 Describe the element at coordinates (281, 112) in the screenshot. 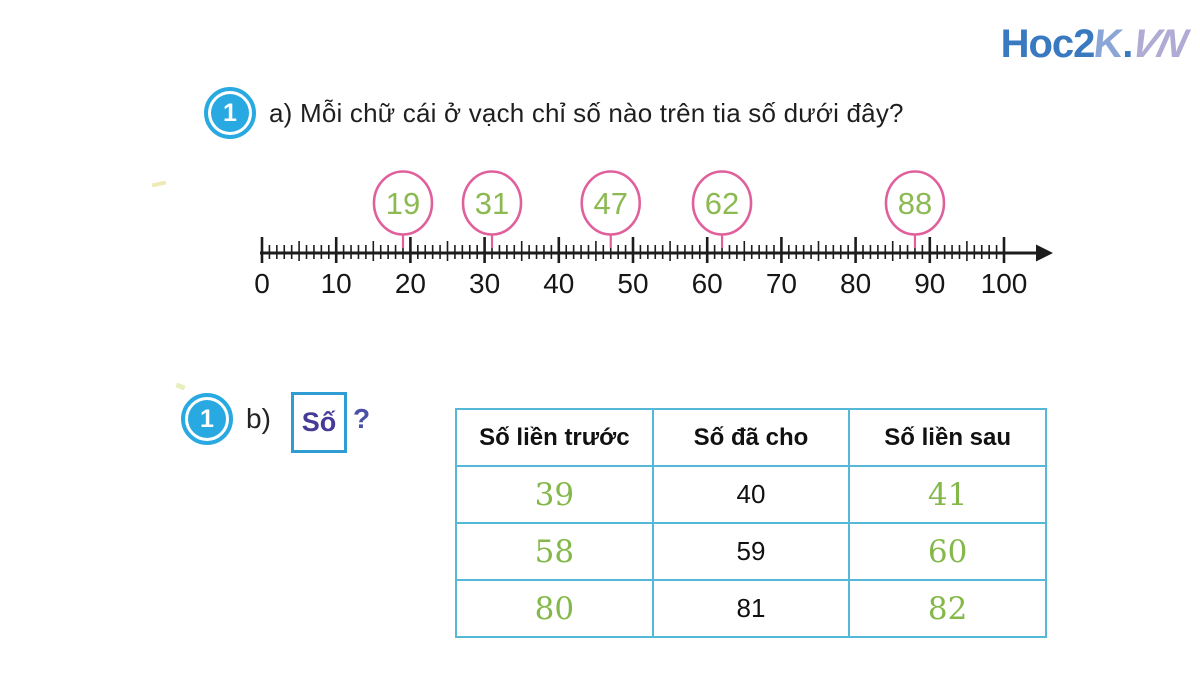

I see `exercise-a-prefix: a)` at that location.